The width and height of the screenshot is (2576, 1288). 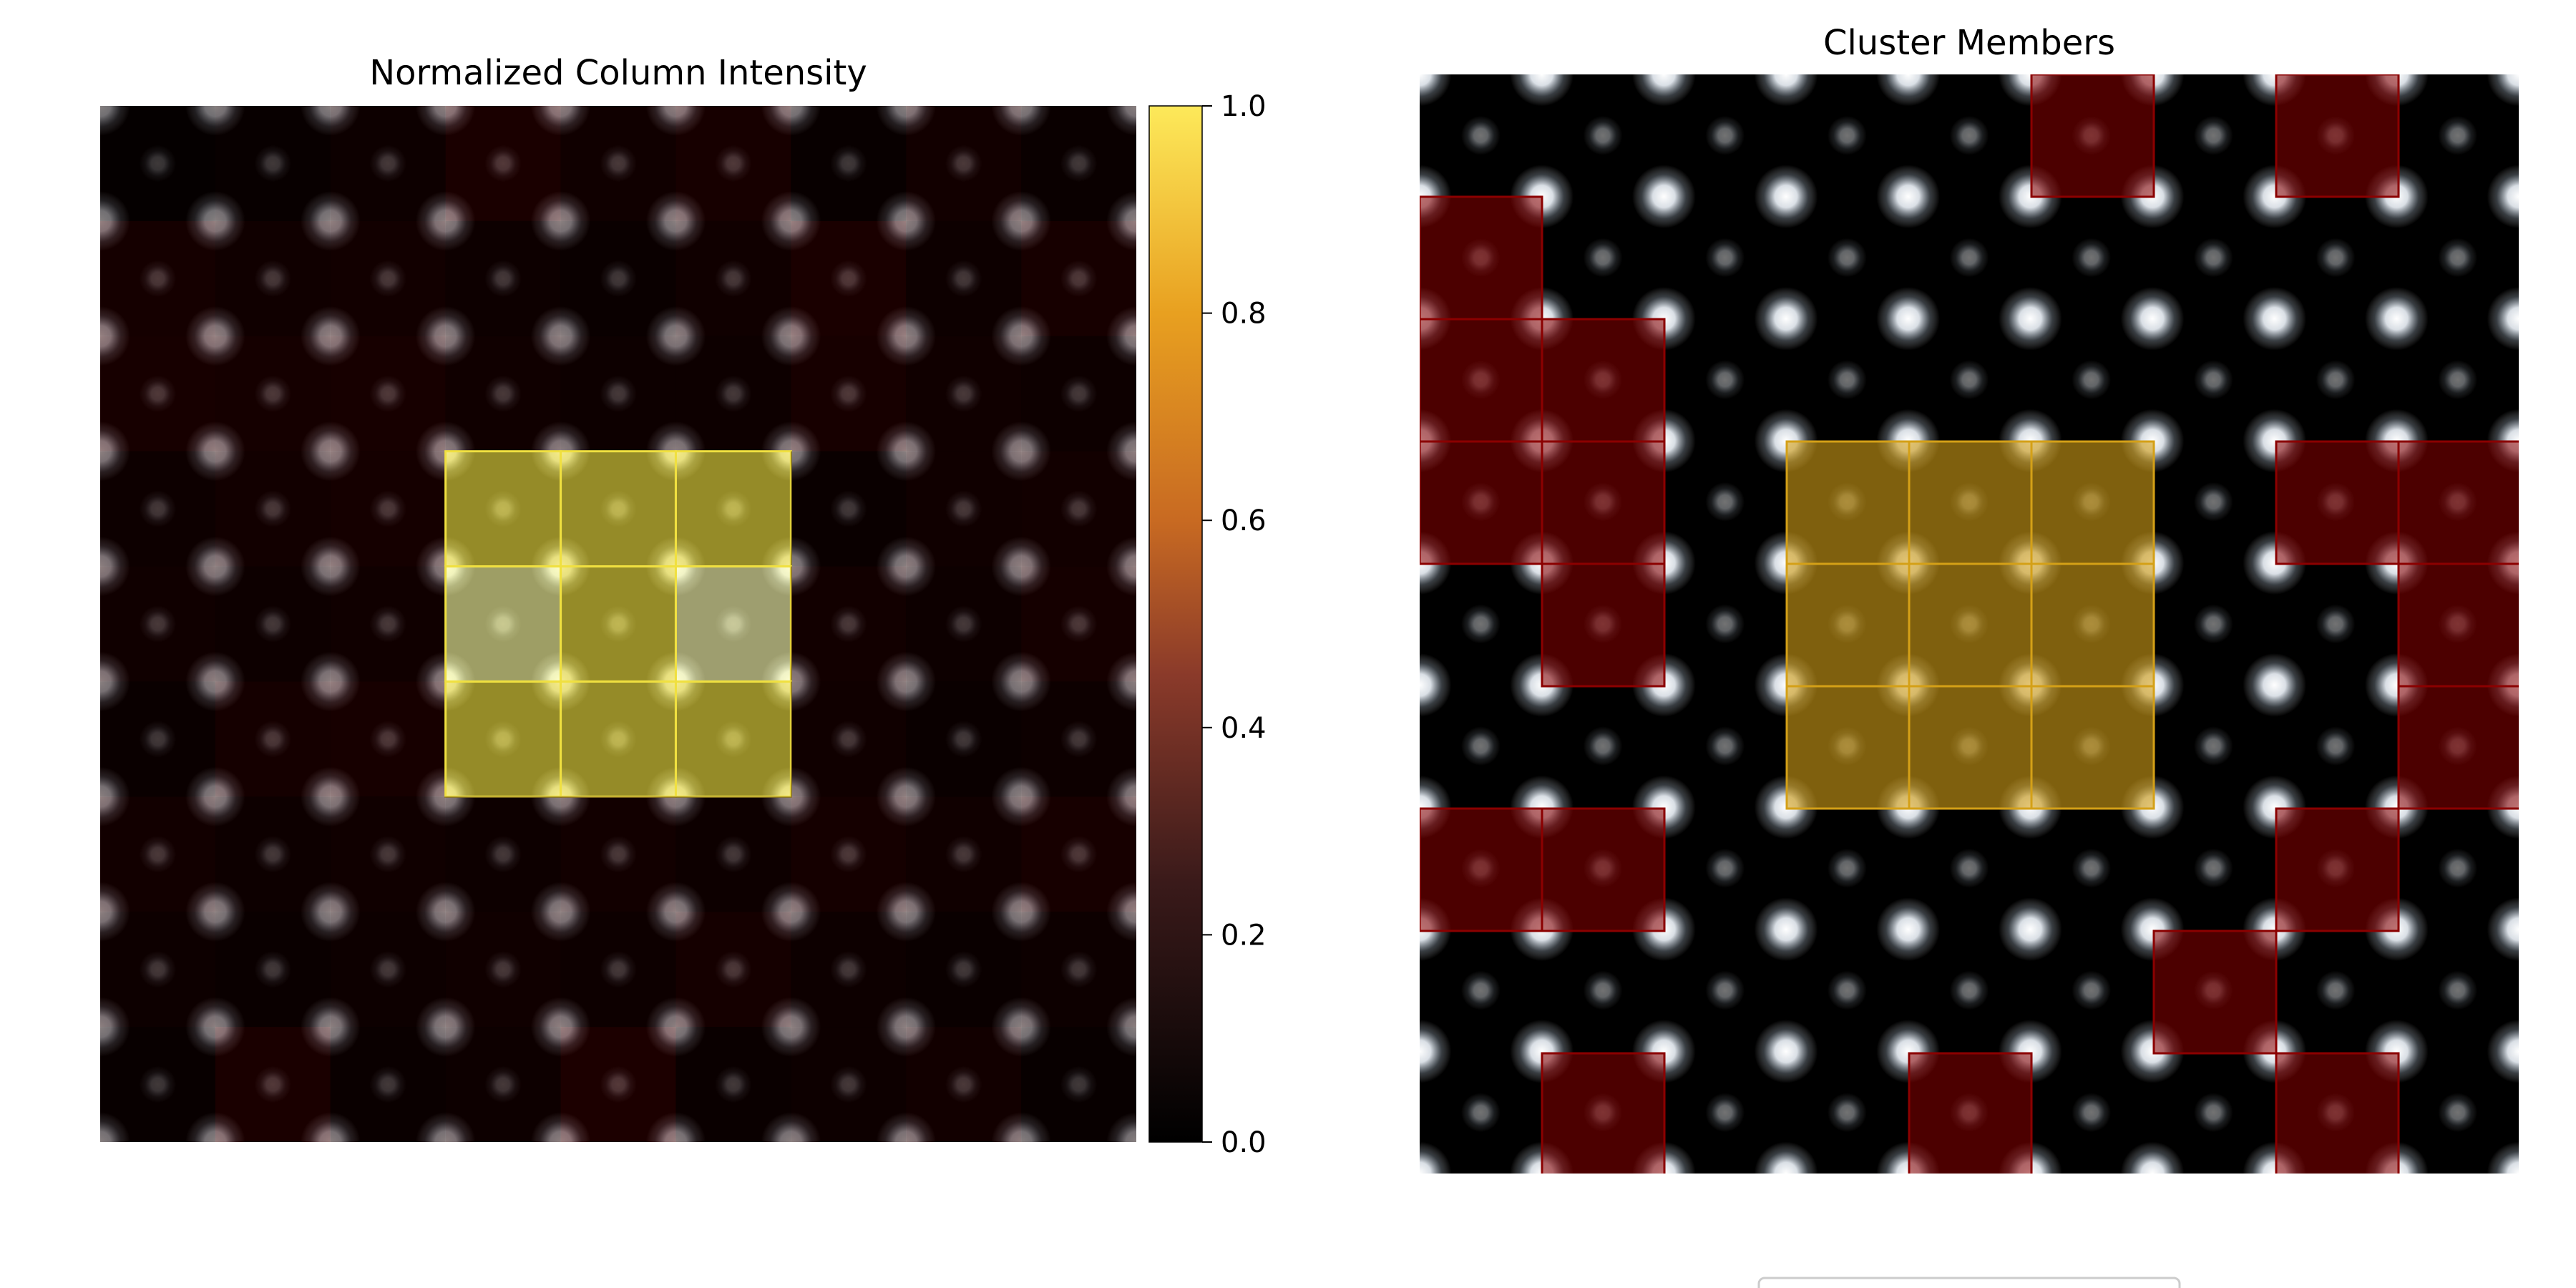 What do you see at coordinates (1969, 43) in the screenshot?
I see `cluster-title: Cluster Members` at bounding box center [1969, 43].